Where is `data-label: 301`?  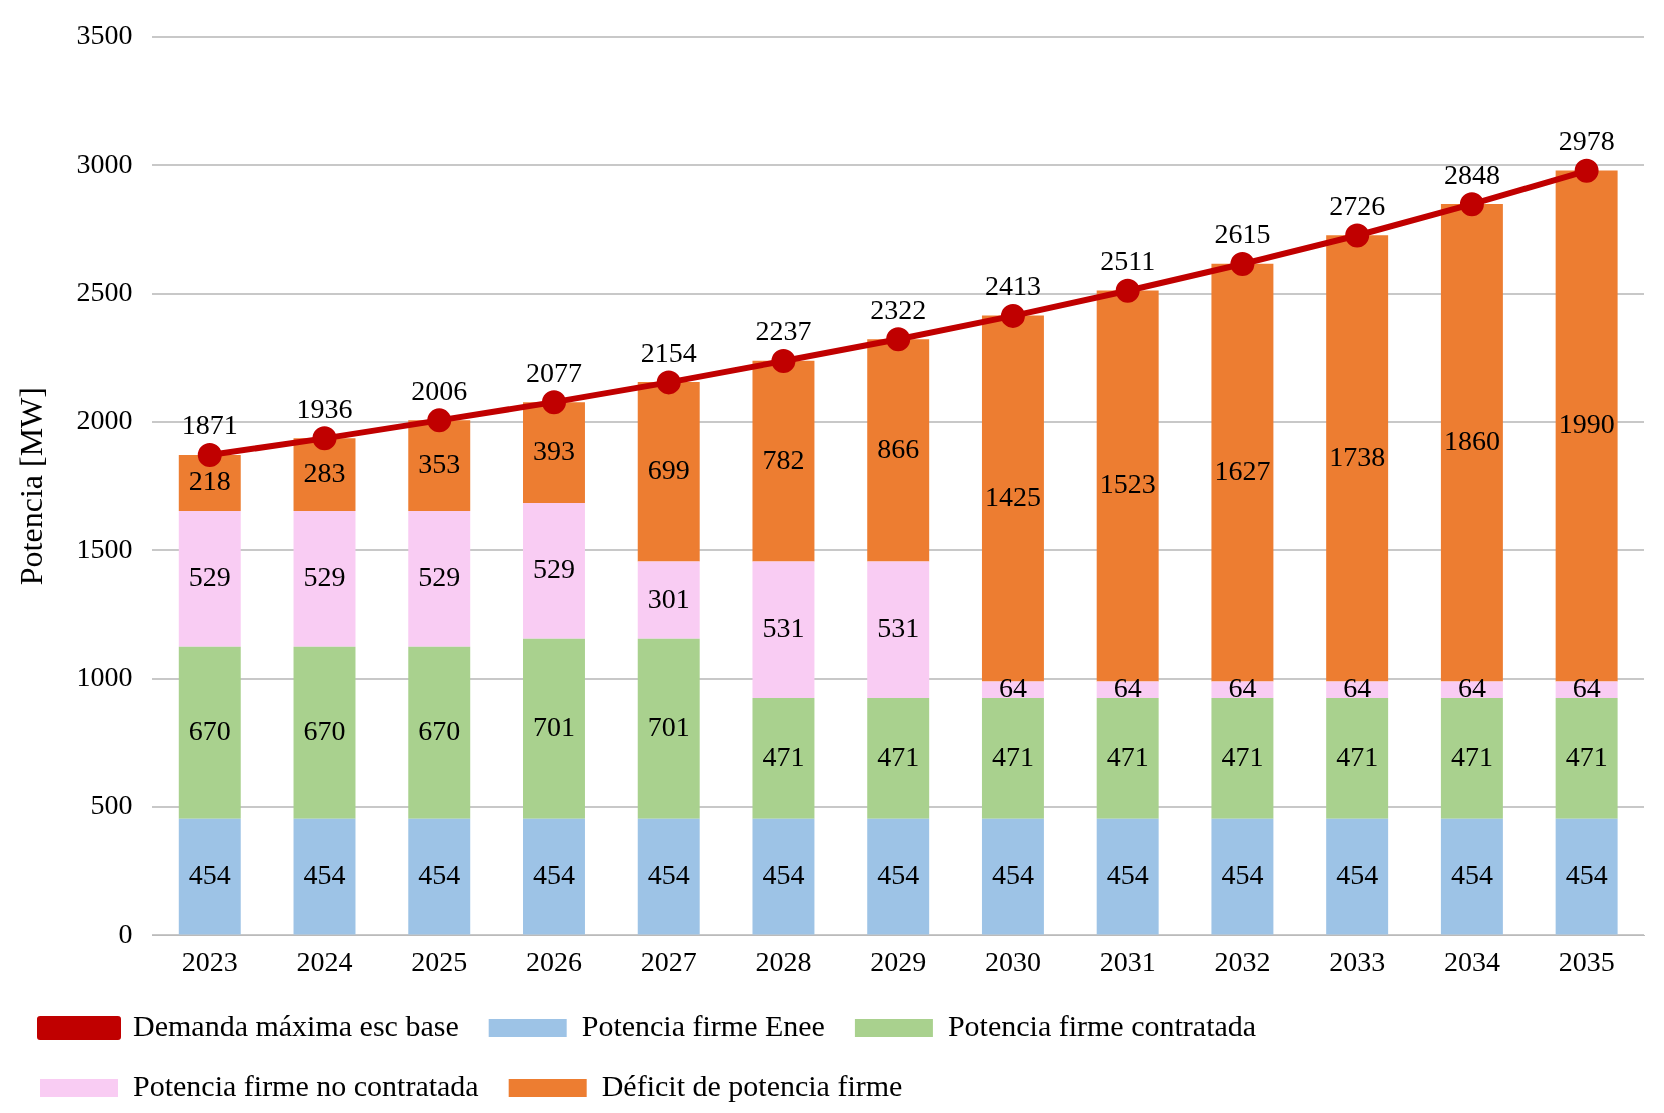
data-label: 301 is located at coordinates (668, 598).